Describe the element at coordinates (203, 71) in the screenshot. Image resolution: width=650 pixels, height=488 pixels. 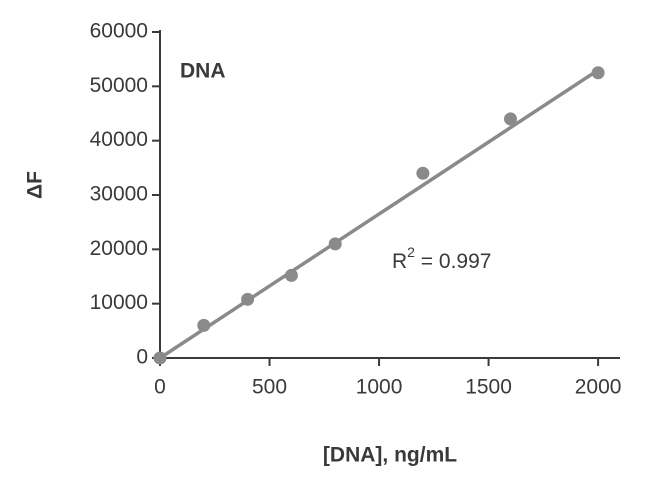
I see `chart-title: DNA` at that location.